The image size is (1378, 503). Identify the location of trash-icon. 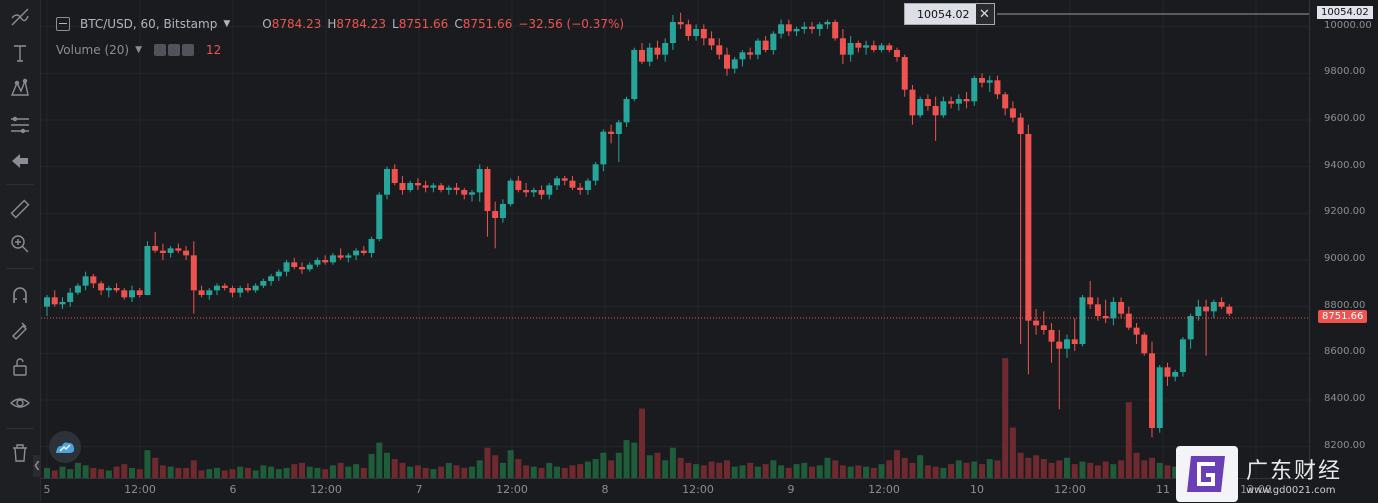
(20, 453).